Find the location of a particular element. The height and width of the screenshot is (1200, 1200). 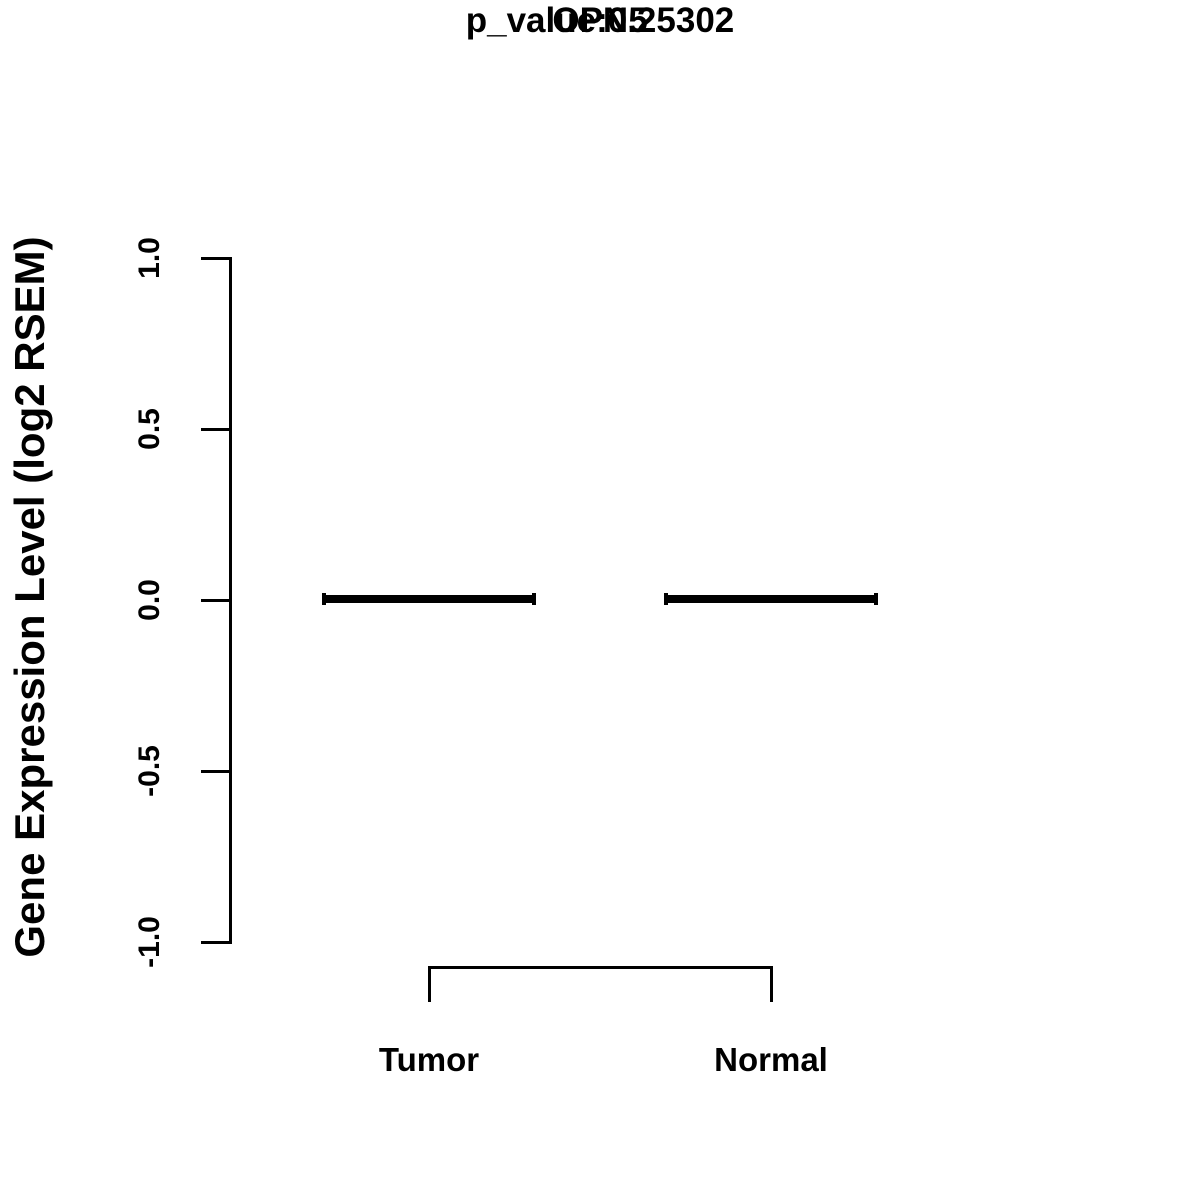

x-category-label-normal: Normal is located at coordinates (771, 1059).